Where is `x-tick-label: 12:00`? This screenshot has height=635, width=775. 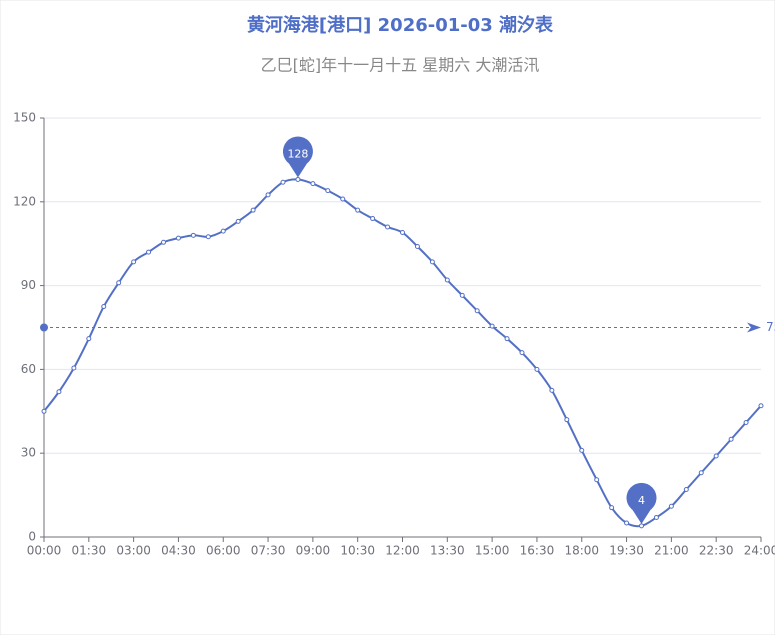 x-tick-label: 12:00 is located at coordinates (402, 551).